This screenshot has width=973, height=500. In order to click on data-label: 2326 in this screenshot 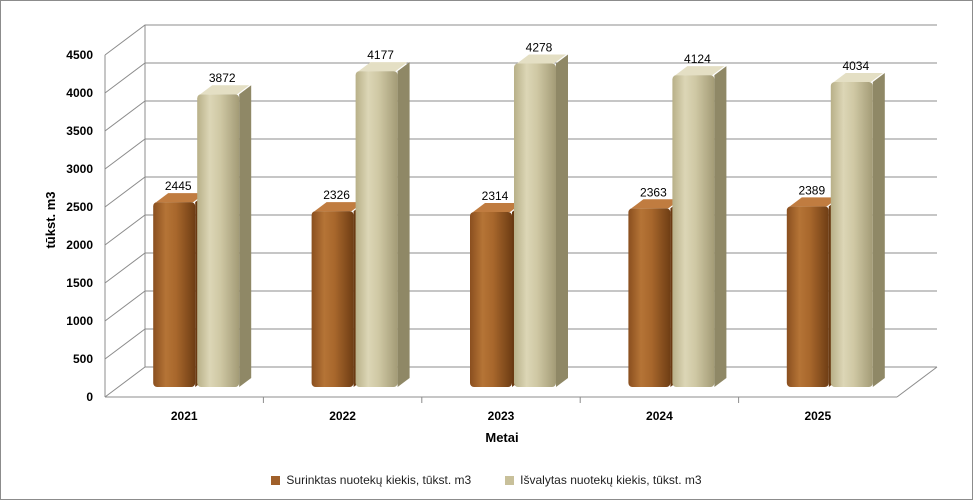, I will do `click(336, 195)`.